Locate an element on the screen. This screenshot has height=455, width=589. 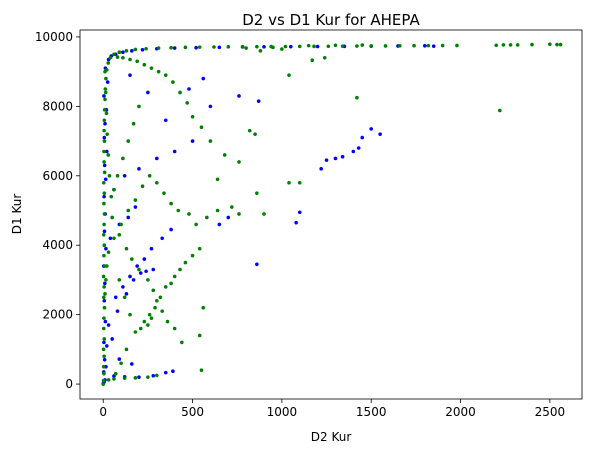
x-tick-label-2: 1000 is located at coordinates (282, 412).